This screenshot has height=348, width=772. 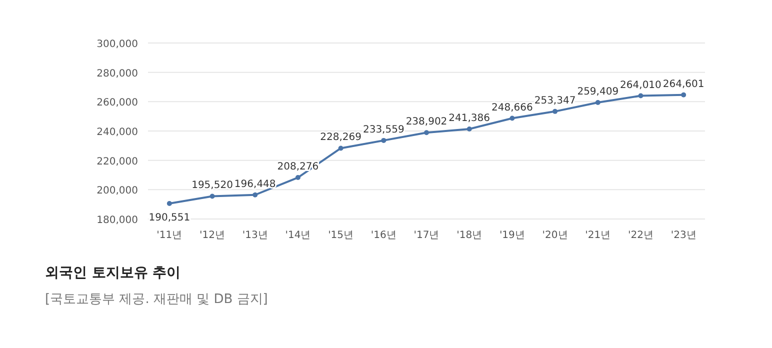 I want to click on x-tick-label: '15년, so click(x=341, y=235).